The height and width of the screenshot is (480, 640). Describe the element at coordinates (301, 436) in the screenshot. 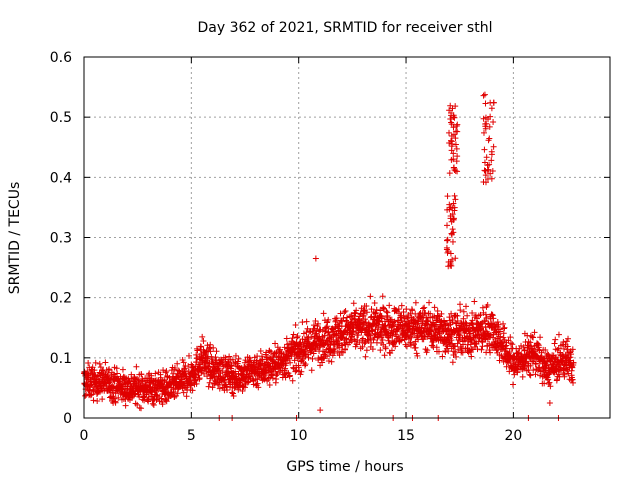

I see `x-tick-labels: 0 5 10 15 20` at that location.